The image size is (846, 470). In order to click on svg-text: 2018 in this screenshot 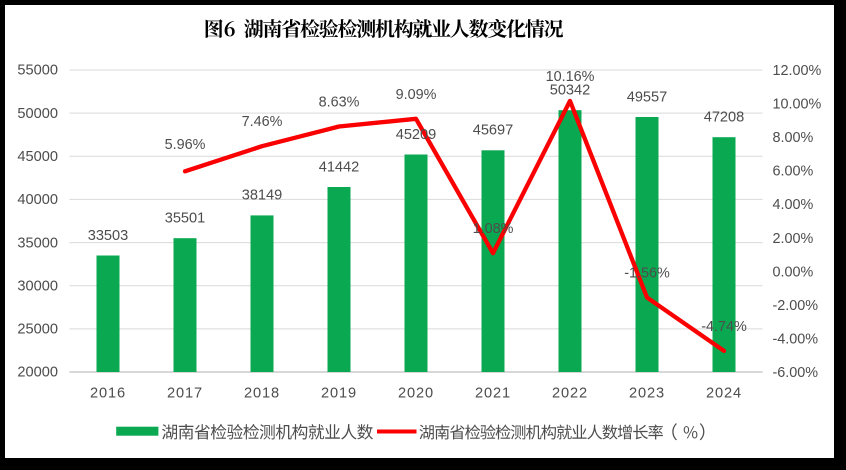, I will do `click(262, 394)`.